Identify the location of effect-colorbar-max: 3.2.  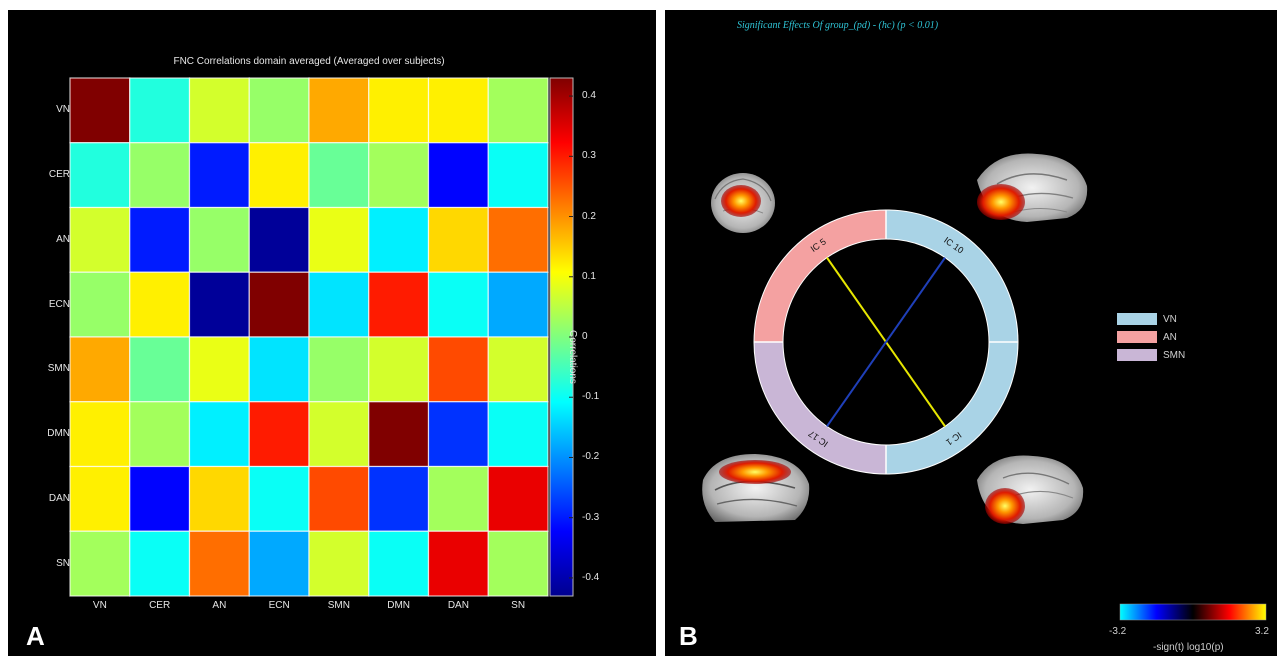
(1262, 631).